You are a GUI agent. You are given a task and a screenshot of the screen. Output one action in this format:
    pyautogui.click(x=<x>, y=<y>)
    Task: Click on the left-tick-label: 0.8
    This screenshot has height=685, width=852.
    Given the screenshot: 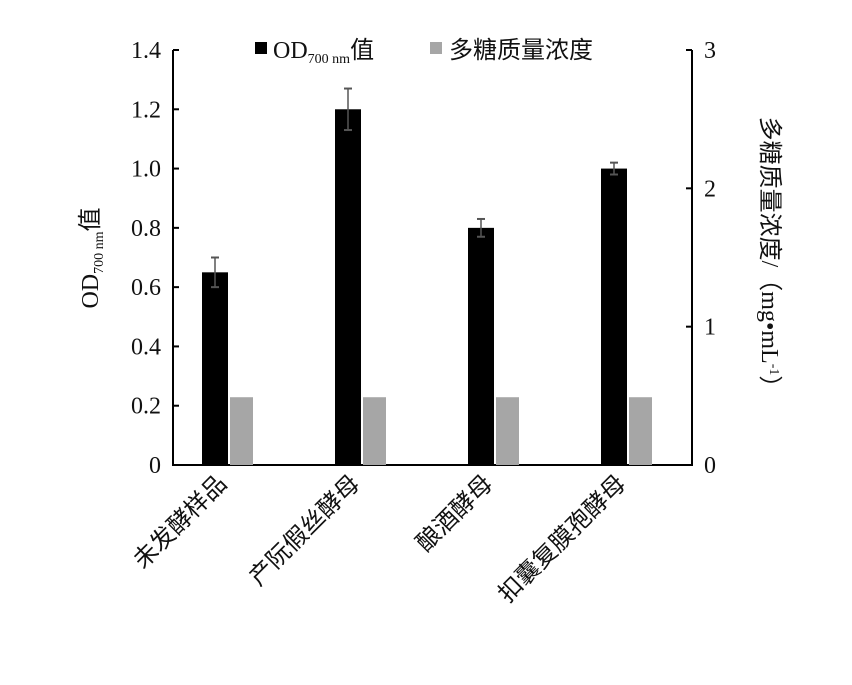 What is the action you would take?
    pyautogui.click(x=146, y=229)
    